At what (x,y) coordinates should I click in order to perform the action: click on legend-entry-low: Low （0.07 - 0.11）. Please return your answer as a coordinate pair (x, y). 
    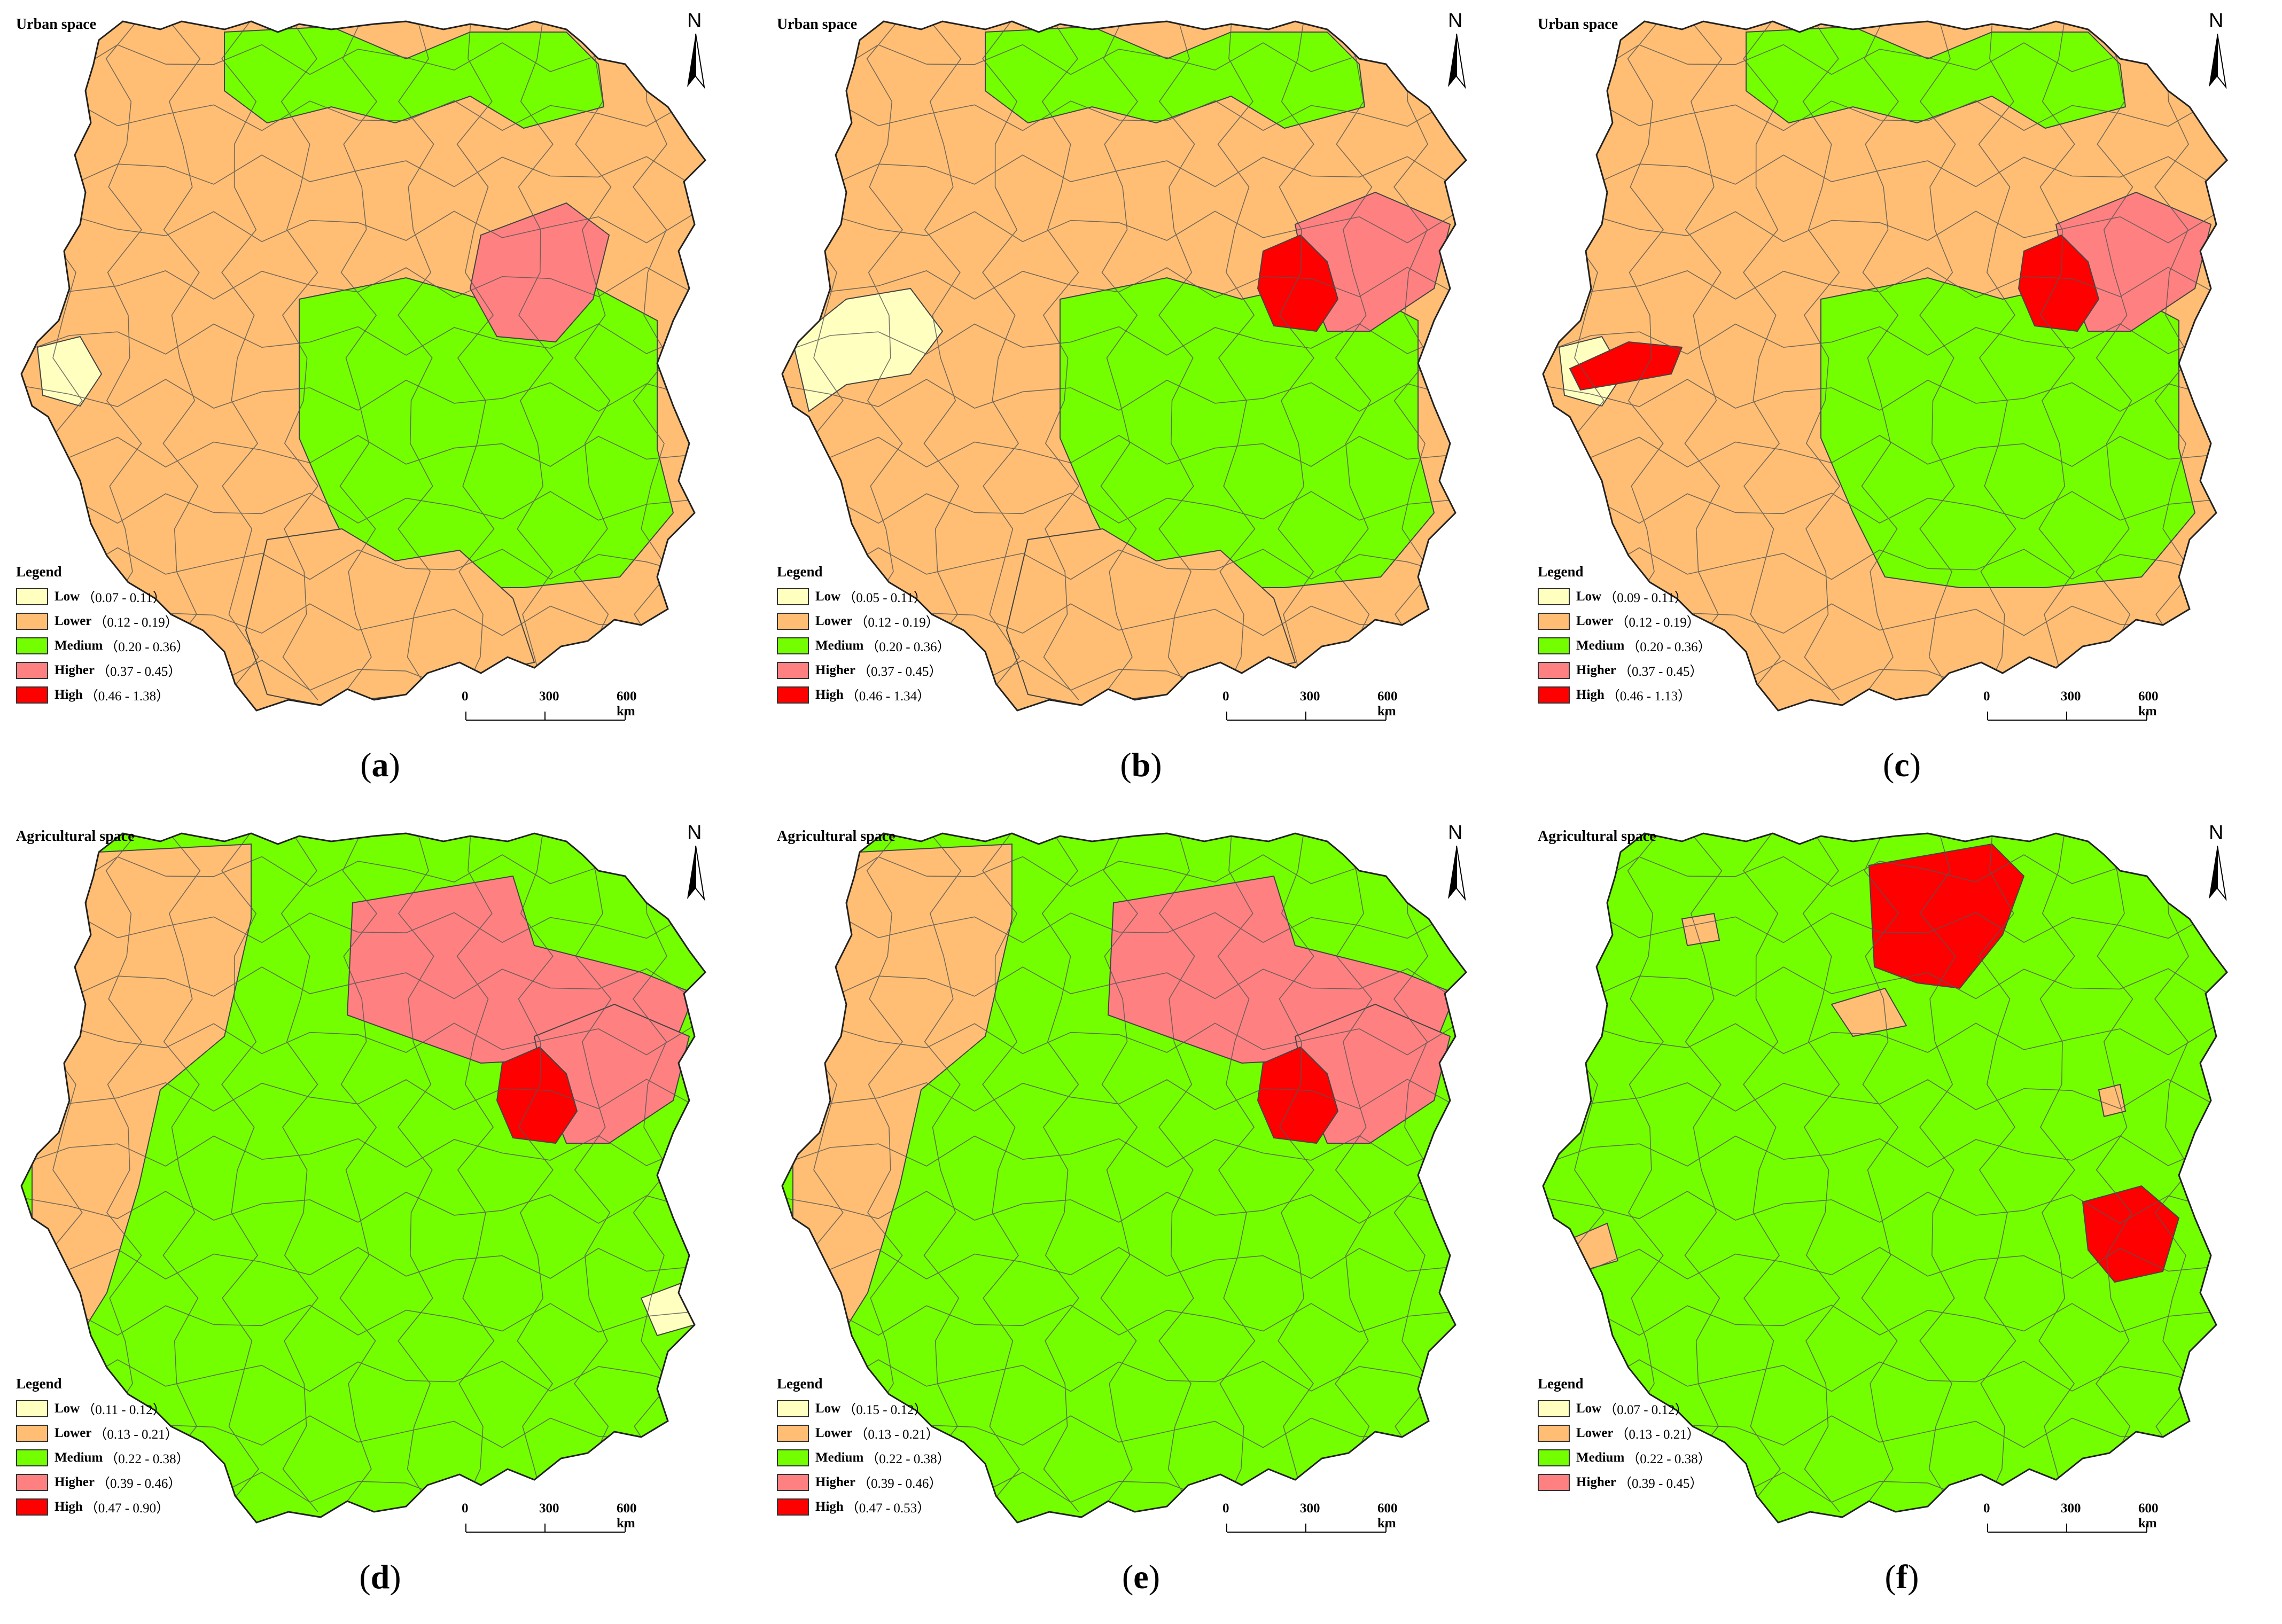
    Looking at the image, I should click on (103, 596).